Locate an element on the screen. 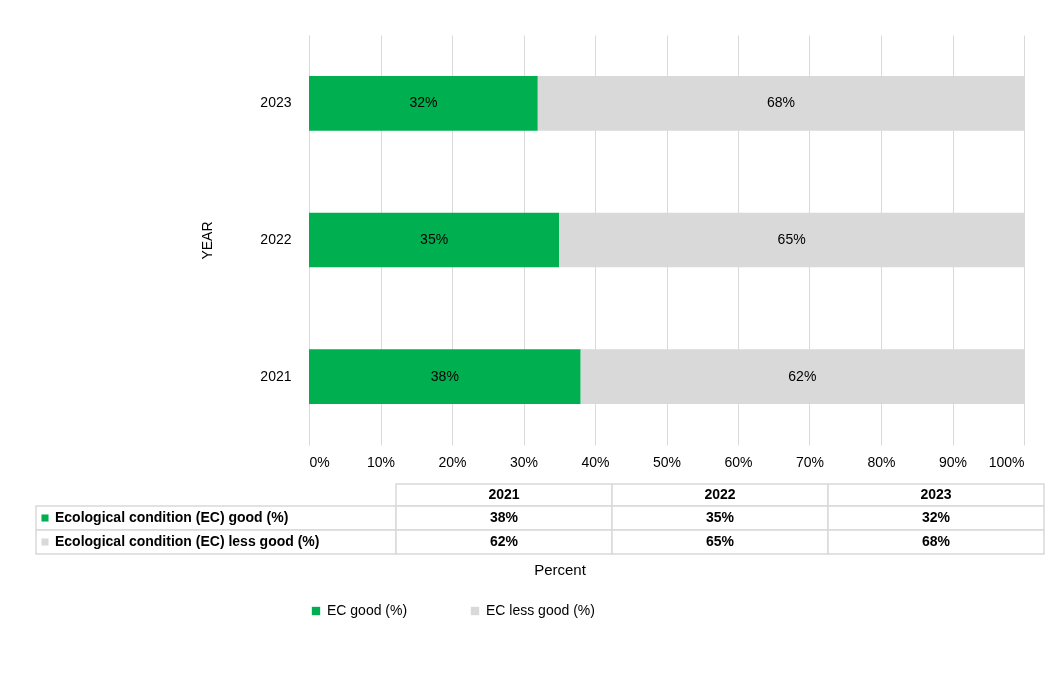  y-tick-label: 2023 is located at coordinates (276, 102).